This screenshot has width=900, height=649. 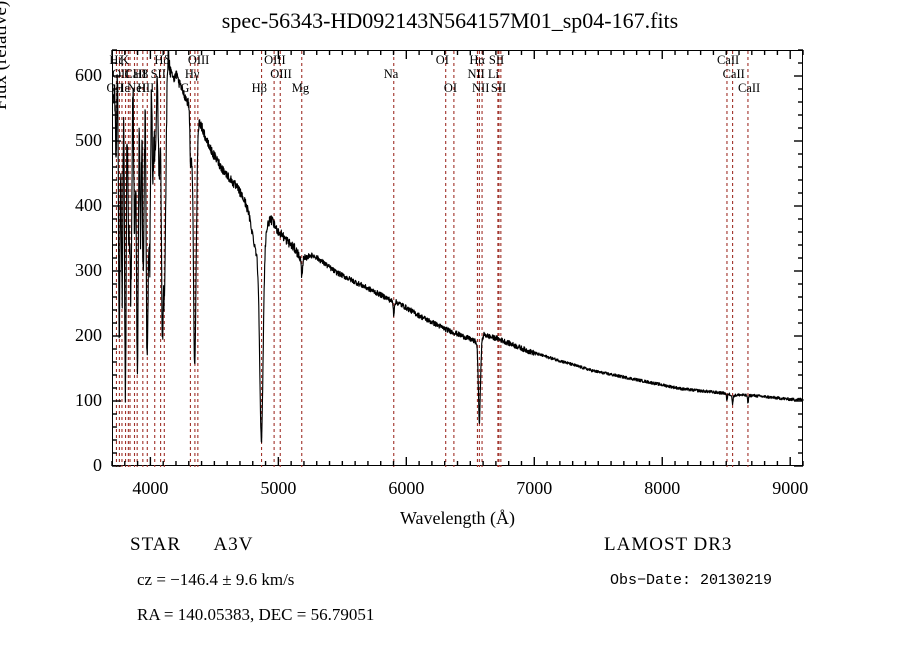 What do you see at coordinates (493, 74) in the screenshot?
I see `spectral-line-label: Li` at bounding box center [493, 74].